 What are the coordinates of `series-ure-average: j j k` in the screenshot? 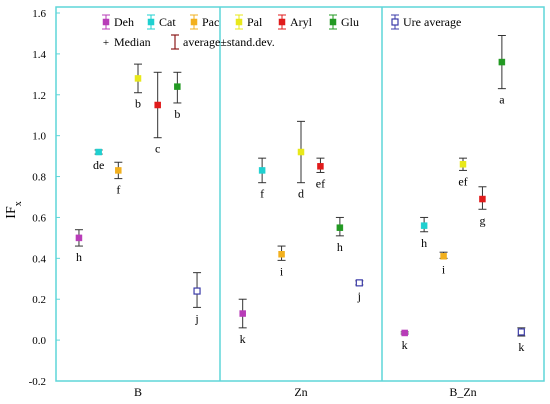 It's located at (359, 313).